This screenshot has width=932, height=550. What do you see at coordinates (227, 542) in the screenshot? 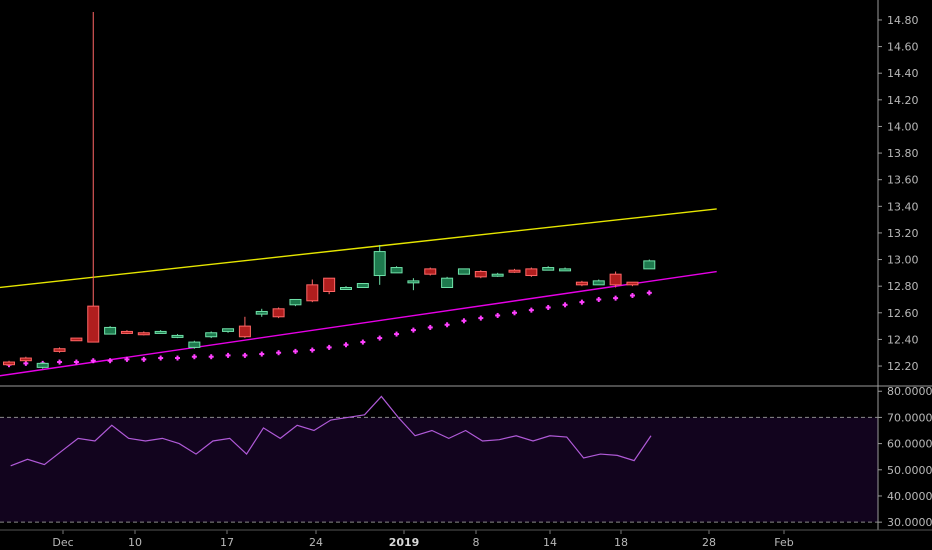
I see `time-tick-label: 17` at bounding box center [227, 542].